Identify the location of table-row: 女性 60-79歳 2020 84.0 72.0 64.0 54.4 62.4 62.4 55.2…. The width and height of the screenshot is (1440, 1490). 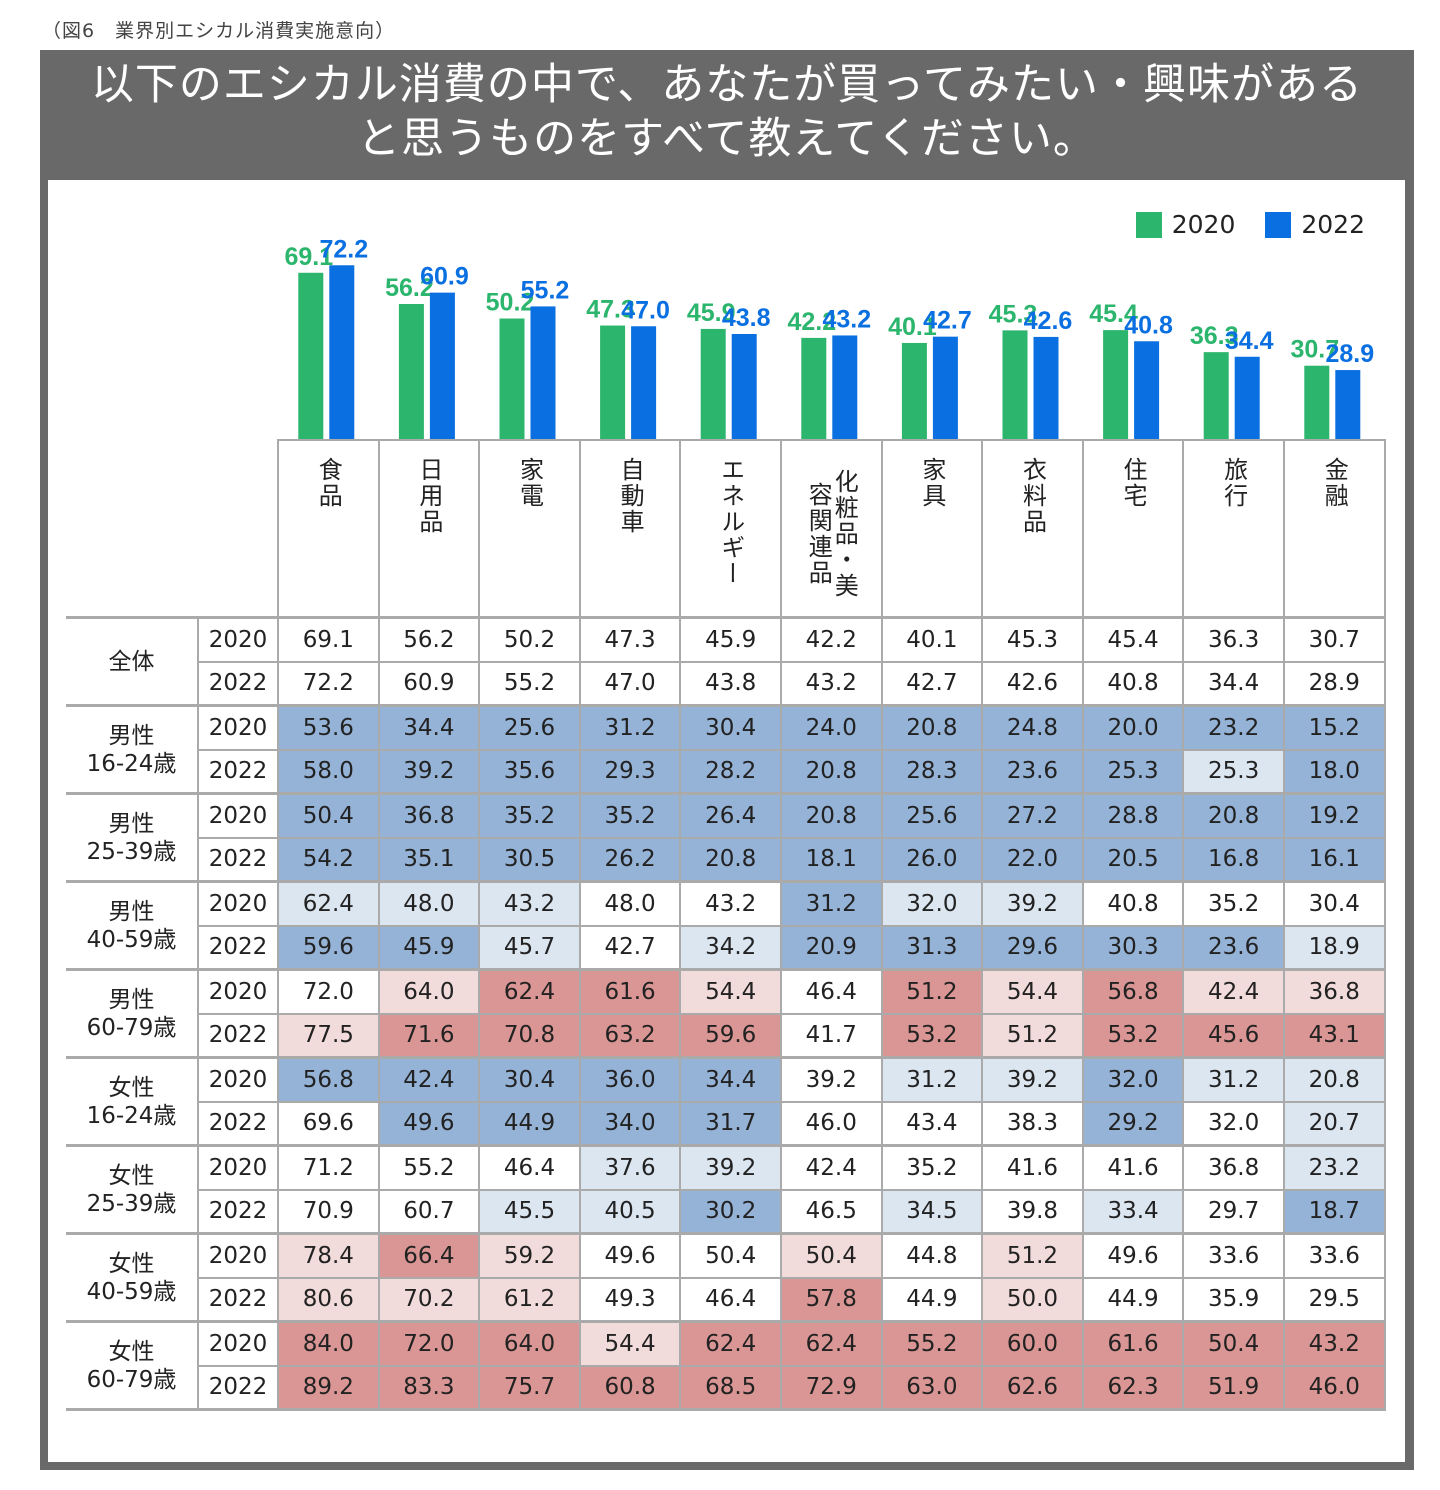
(726, 1365).